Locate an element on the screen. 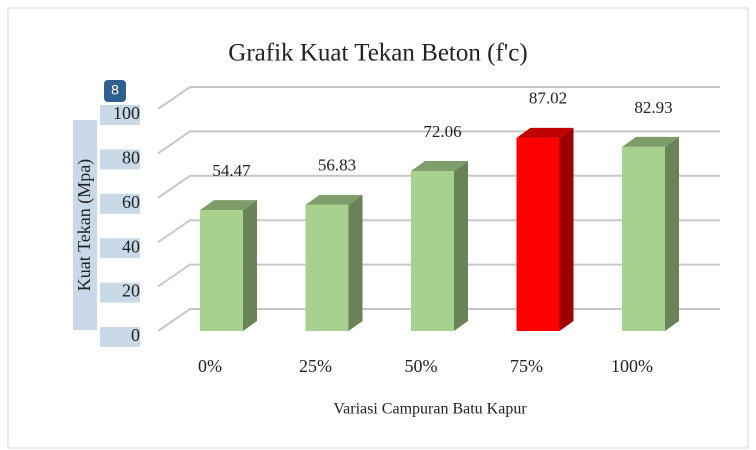 The image size is (756, 450). badge-label: 8 is located at coordinates (115, 90).